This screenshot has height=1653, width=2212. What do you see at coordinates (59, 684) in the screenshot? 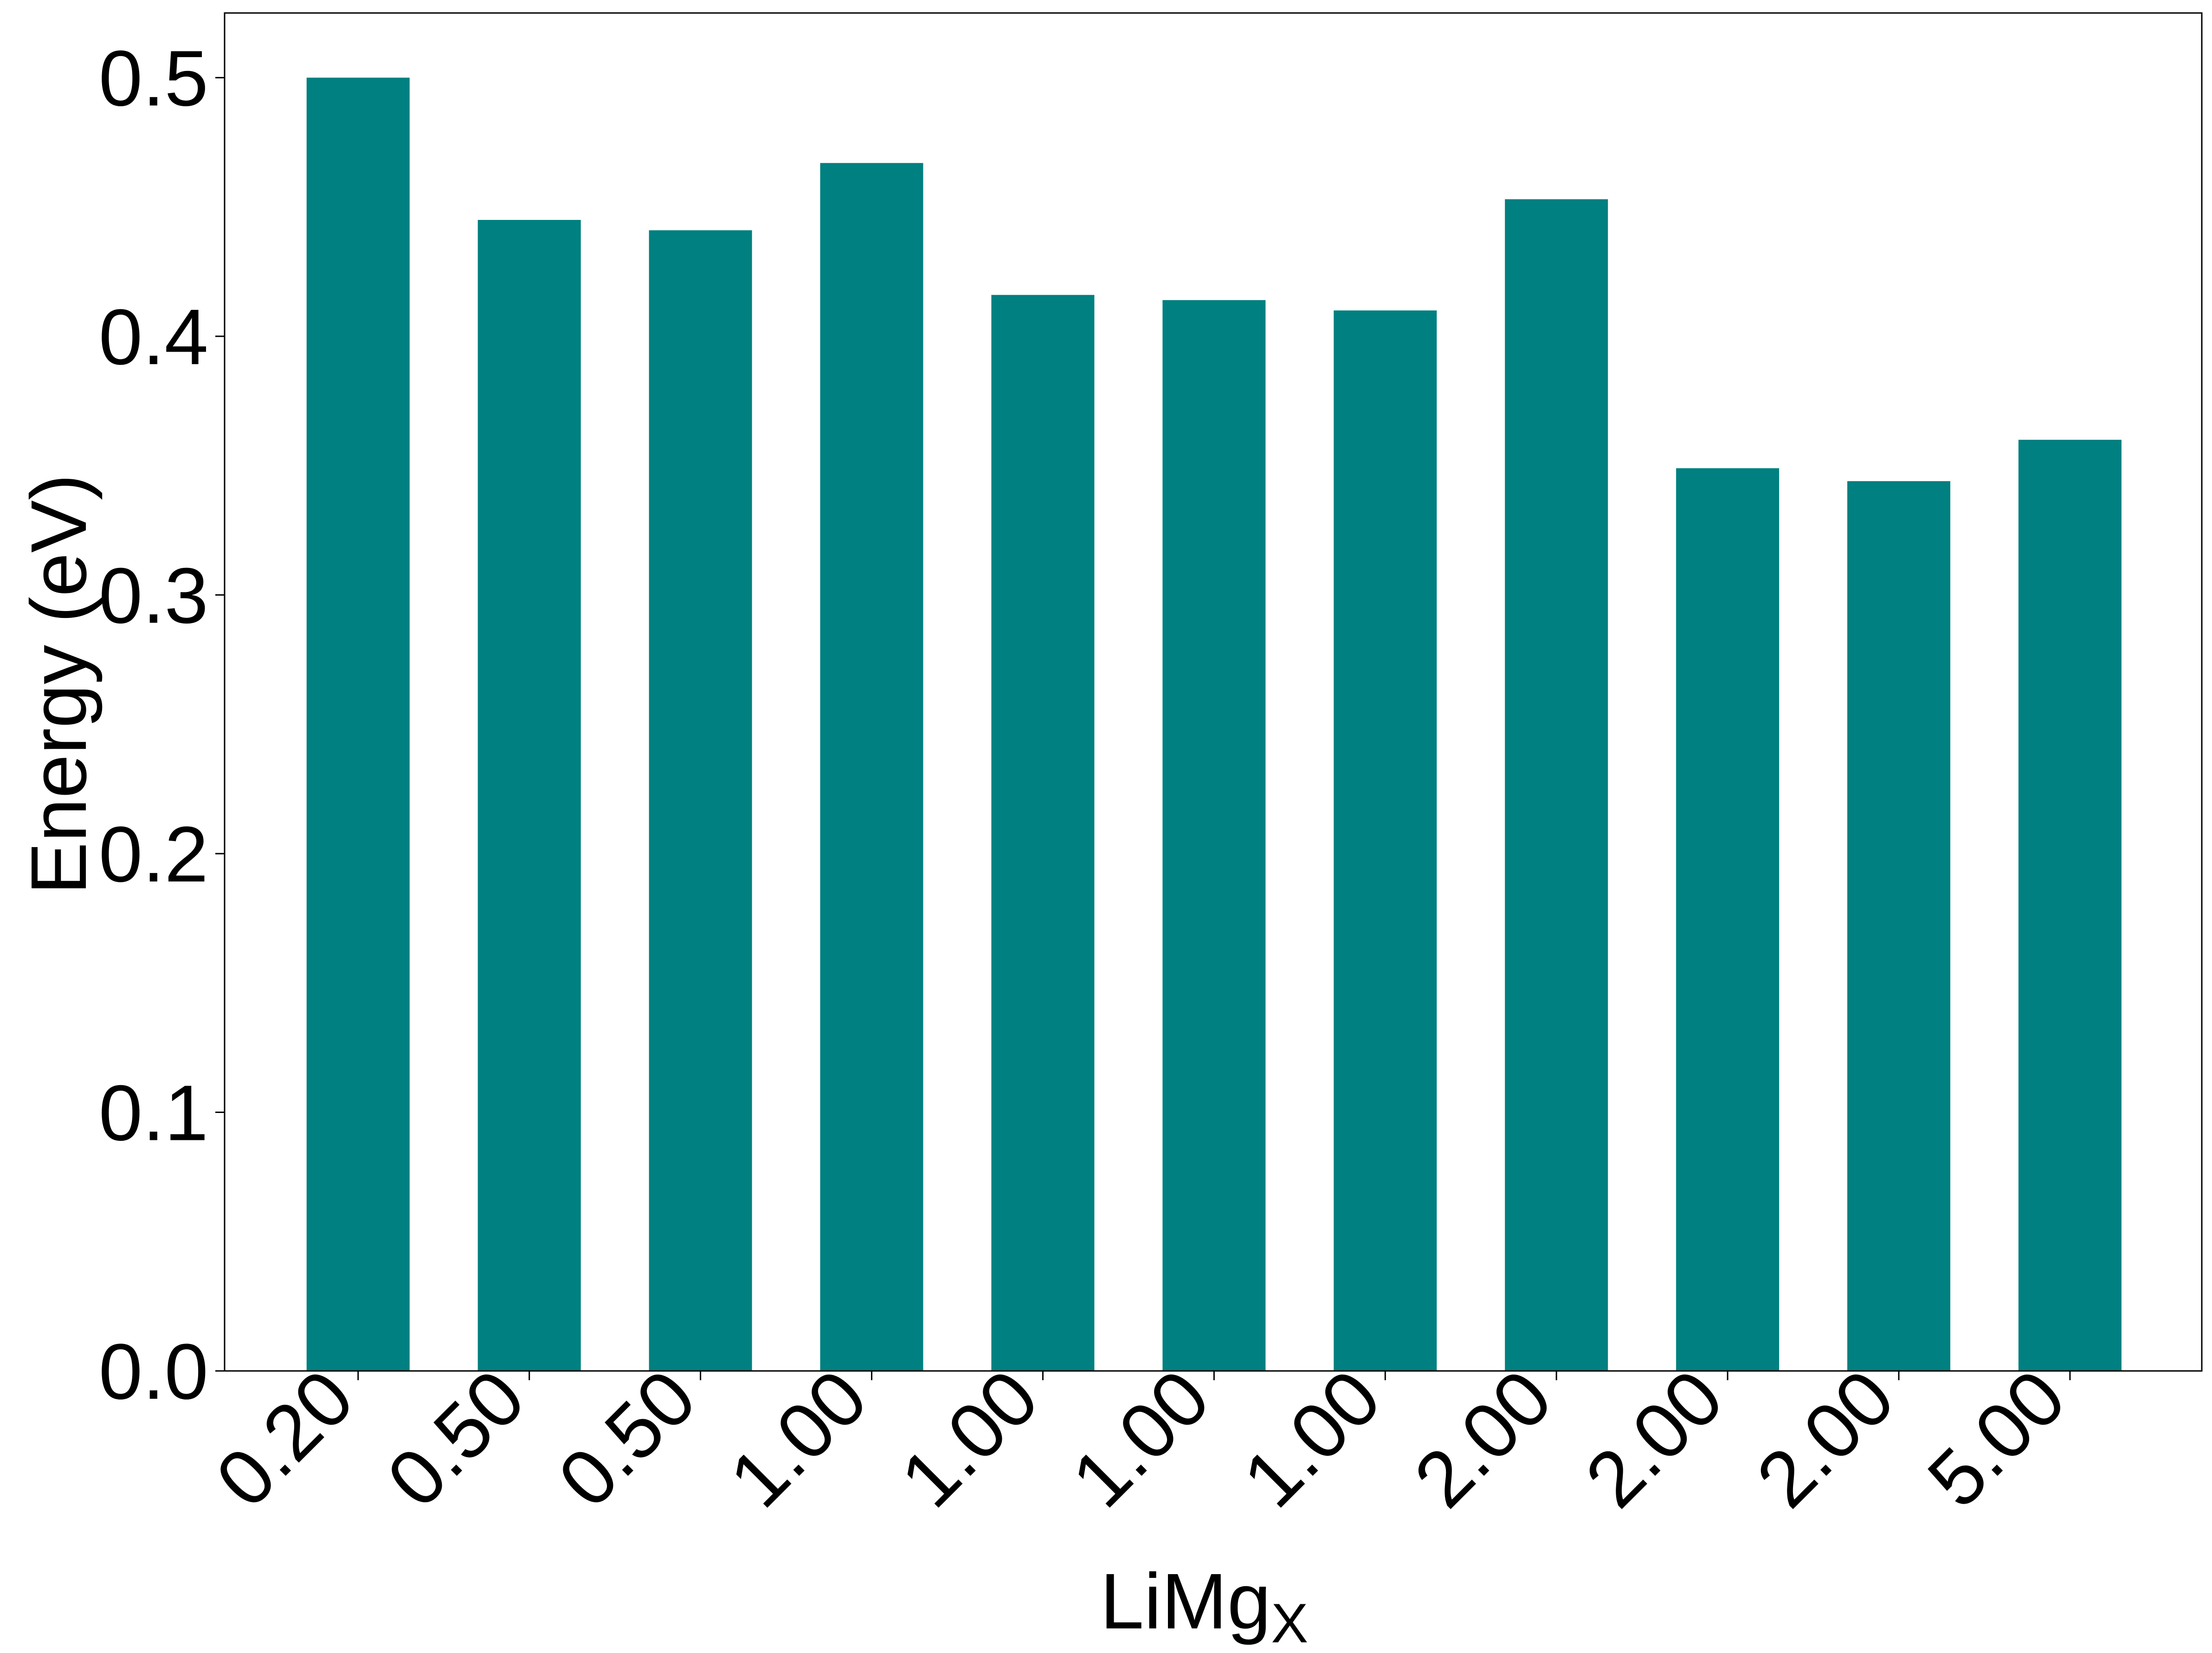
I see `y-axis-label: Energy (eV)` at bounding box center [59, 684].